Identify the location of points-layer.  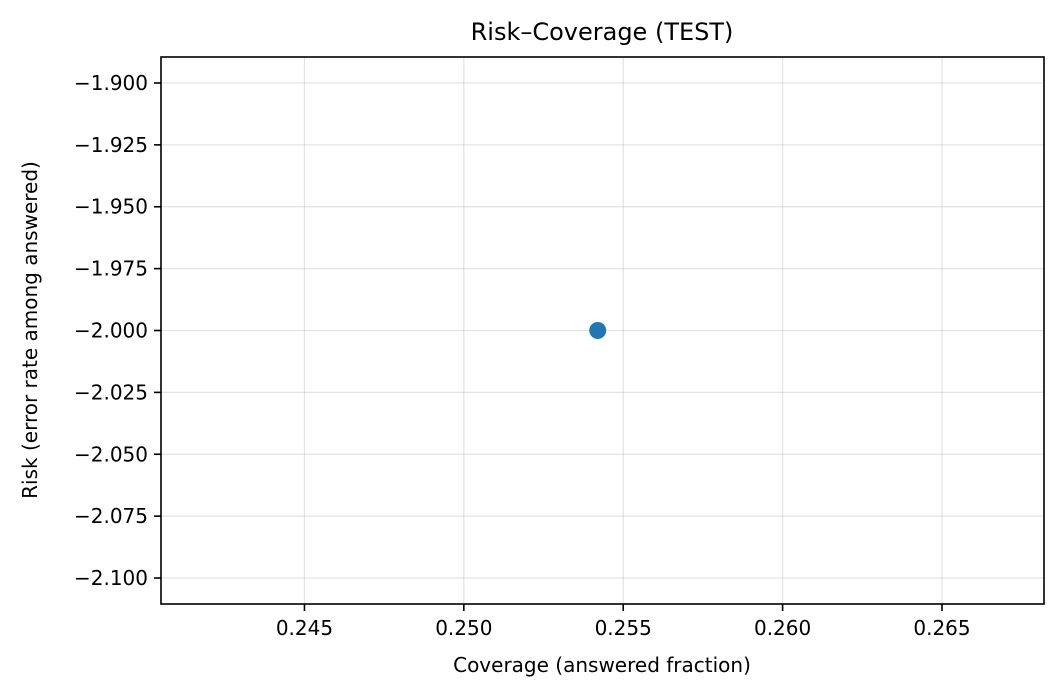
(598, 330).